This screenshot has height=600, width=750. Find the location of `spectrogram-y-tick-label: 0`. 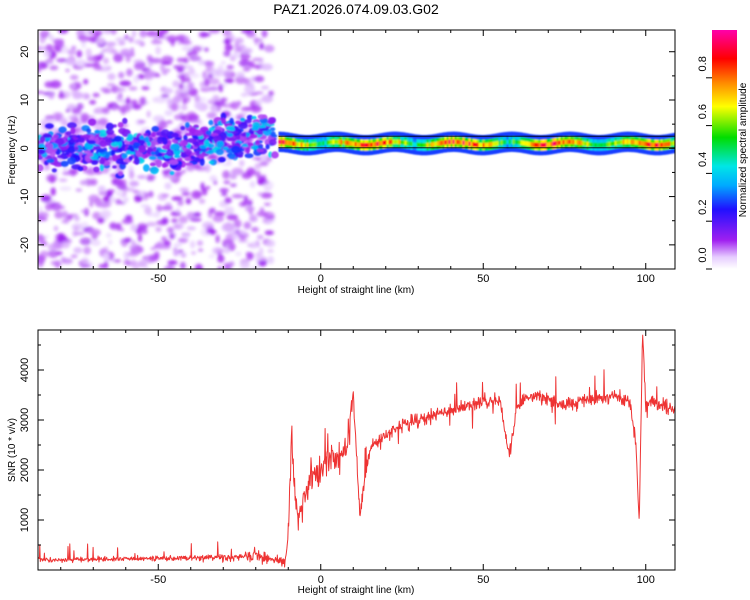

spectrogram-y-tick-label: 0 is located at coordinates (25, 148).